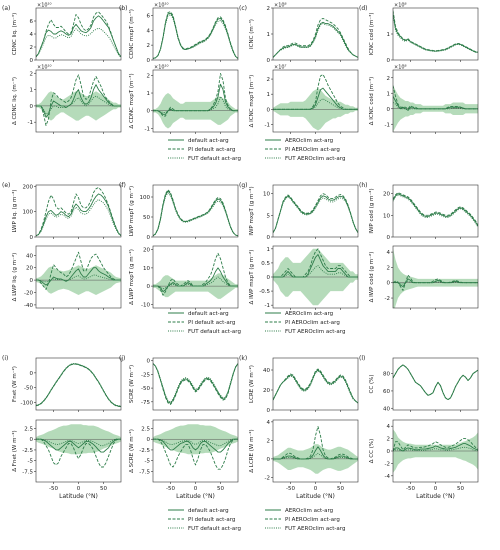 The image size is (500, 550). What do you see at coordinates (299, 33) in the screenshot?
I see `panel-0-2: 0 1 2 ICNC (m⁻³) ×10⁸ (c)` at bounding box center [299, 33].